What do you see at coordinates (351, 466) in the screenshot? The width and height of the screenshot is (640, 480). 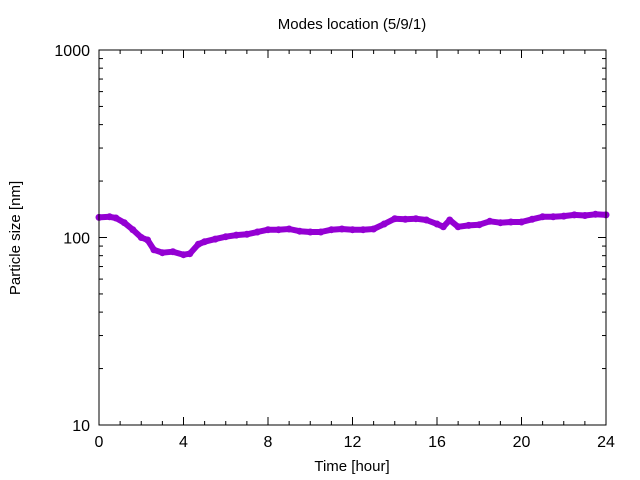 I see `x-axis-label: Time [hour]` at bounding box center [351, 466].